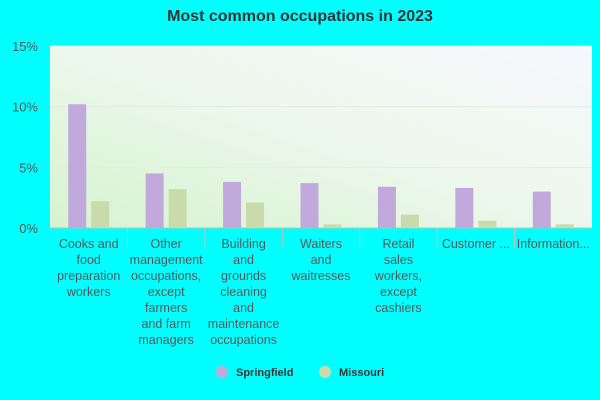 Image resolution: width=600 pixels, height=400 pixels. Describe the element at coordinates (361, 373) in the screenshot. I see `legend-label: Missouri` at that location.